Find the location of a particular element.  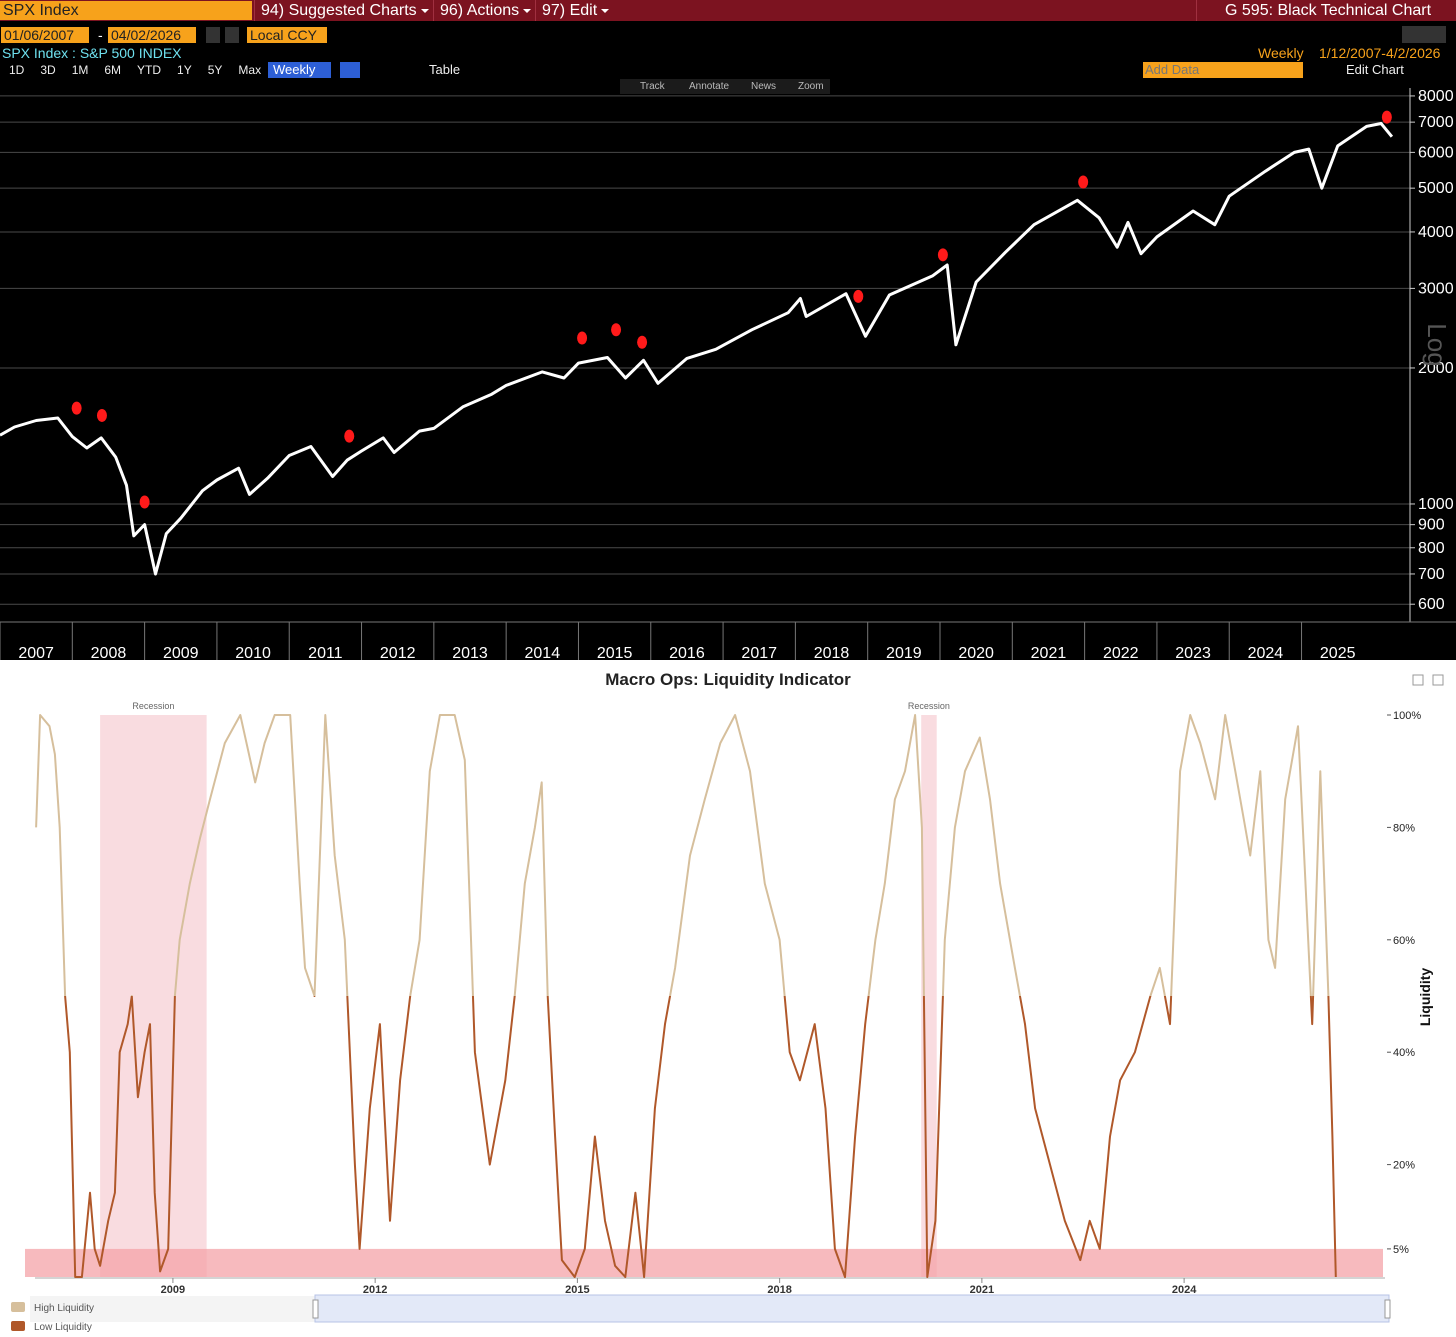

x-tick-label: 2022 is located at coordinates (1121, 652).